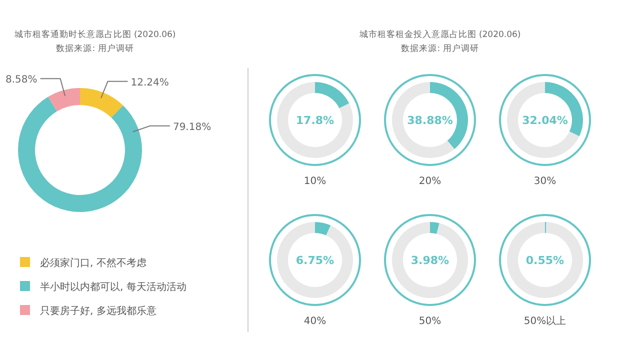 This screenshot has width=631, height=342. What do you see at coordinates (93, 263) in the screenshot?
I see `legend-label: 必须家门口, 不然不考虑` at bounding box center [93, 263].